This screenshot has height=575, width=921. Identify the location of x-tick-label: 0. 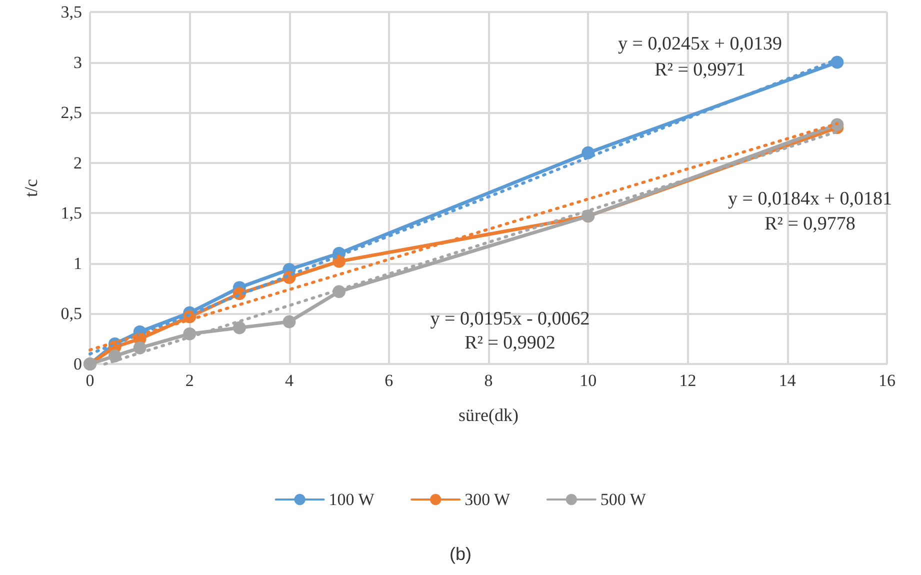
(90, 380).